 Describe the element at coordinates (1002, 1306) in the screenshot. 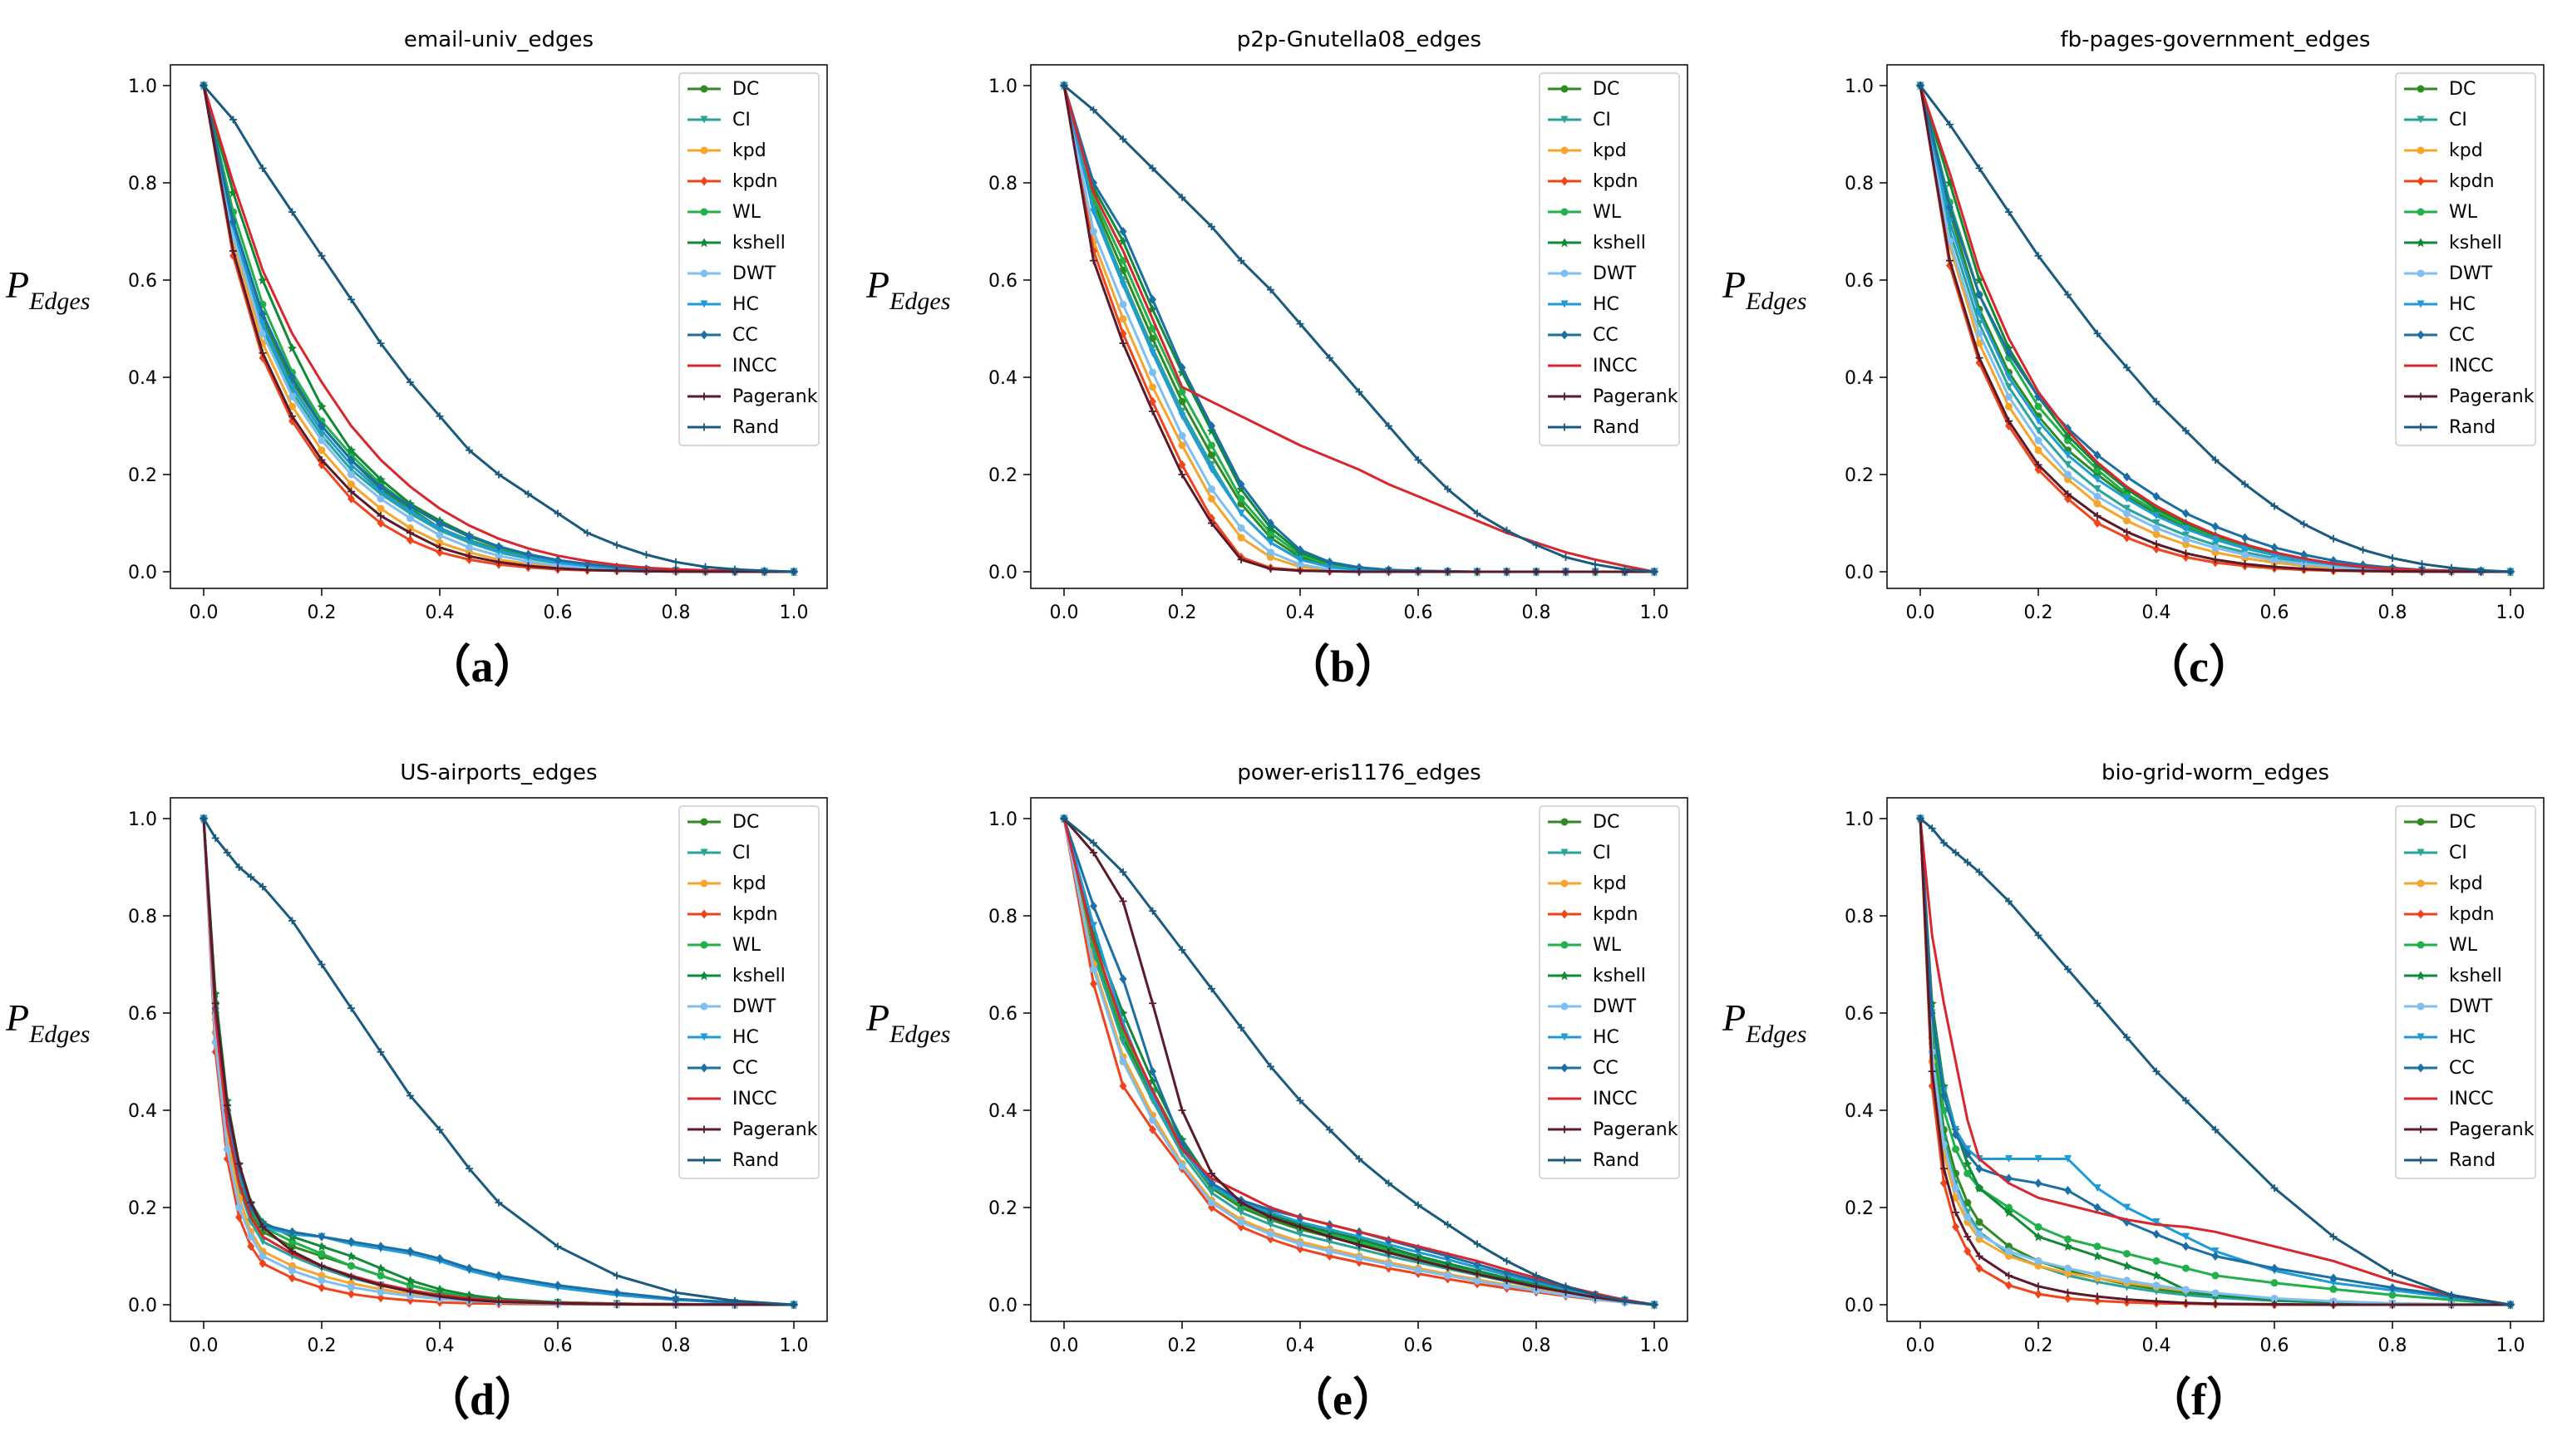

I see `y-tick-label: 0.0` at that location.